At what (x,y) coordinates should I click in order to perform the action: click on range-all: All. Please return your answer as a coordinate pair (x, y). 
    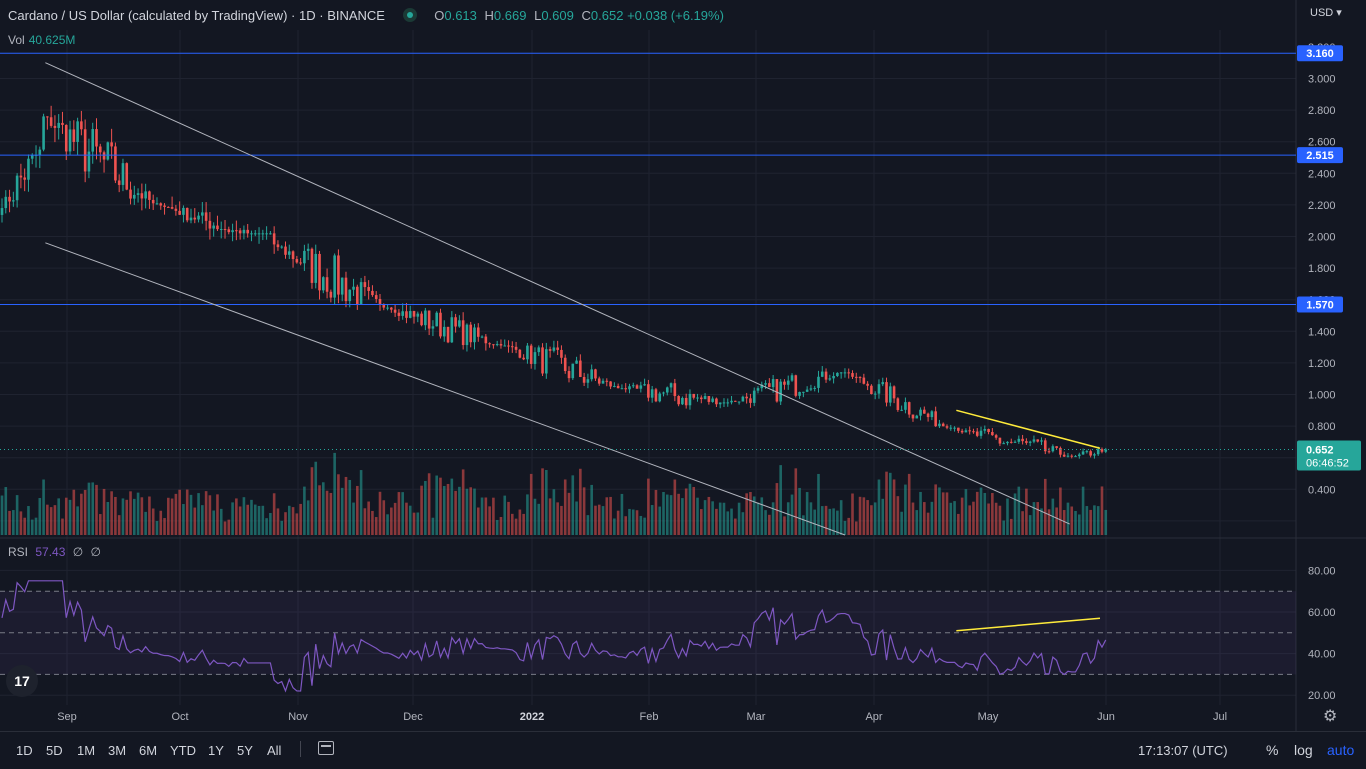
    Looking at the image, I should click on (274, 750).